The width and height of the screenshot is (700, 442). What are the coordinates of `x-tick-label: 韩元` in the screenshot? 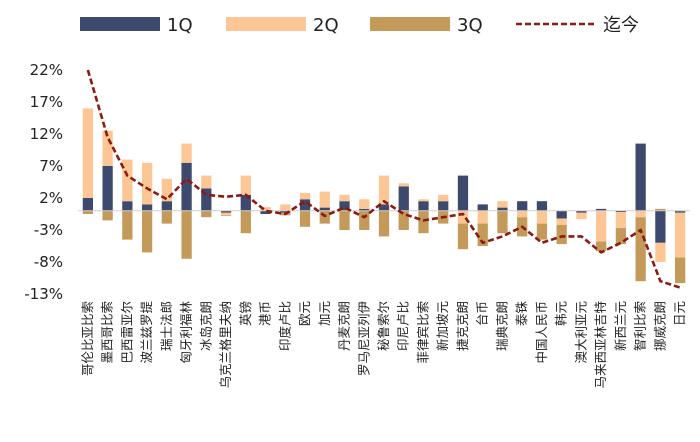 It's located at (561, 313).